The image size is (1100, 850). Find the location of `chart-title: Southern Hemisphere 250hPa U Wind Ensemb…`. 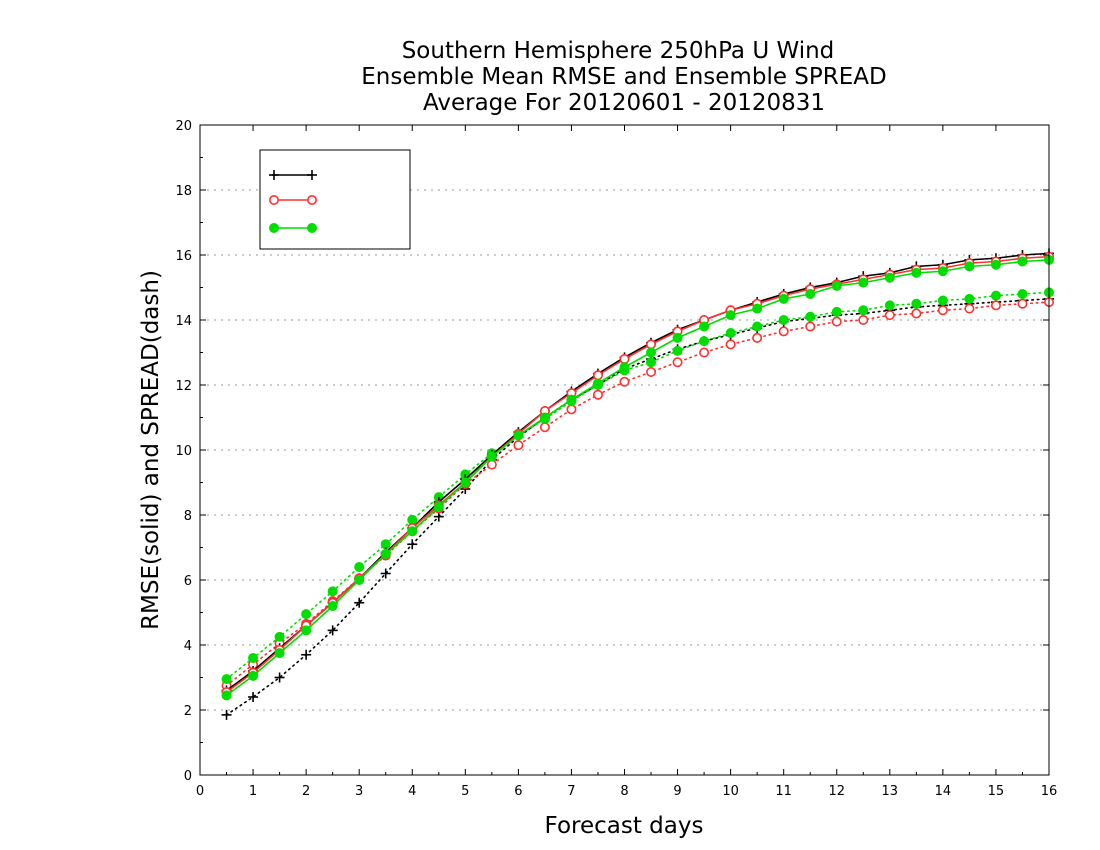

chart-title: Southern Hemisphere 250hPa U Wind Ensemb… is located at coordinates (623, 77).